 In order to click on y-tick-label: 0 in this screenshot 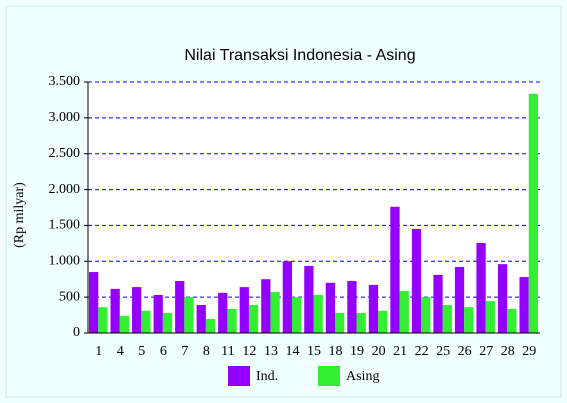, I will do `click(76, 332)`.